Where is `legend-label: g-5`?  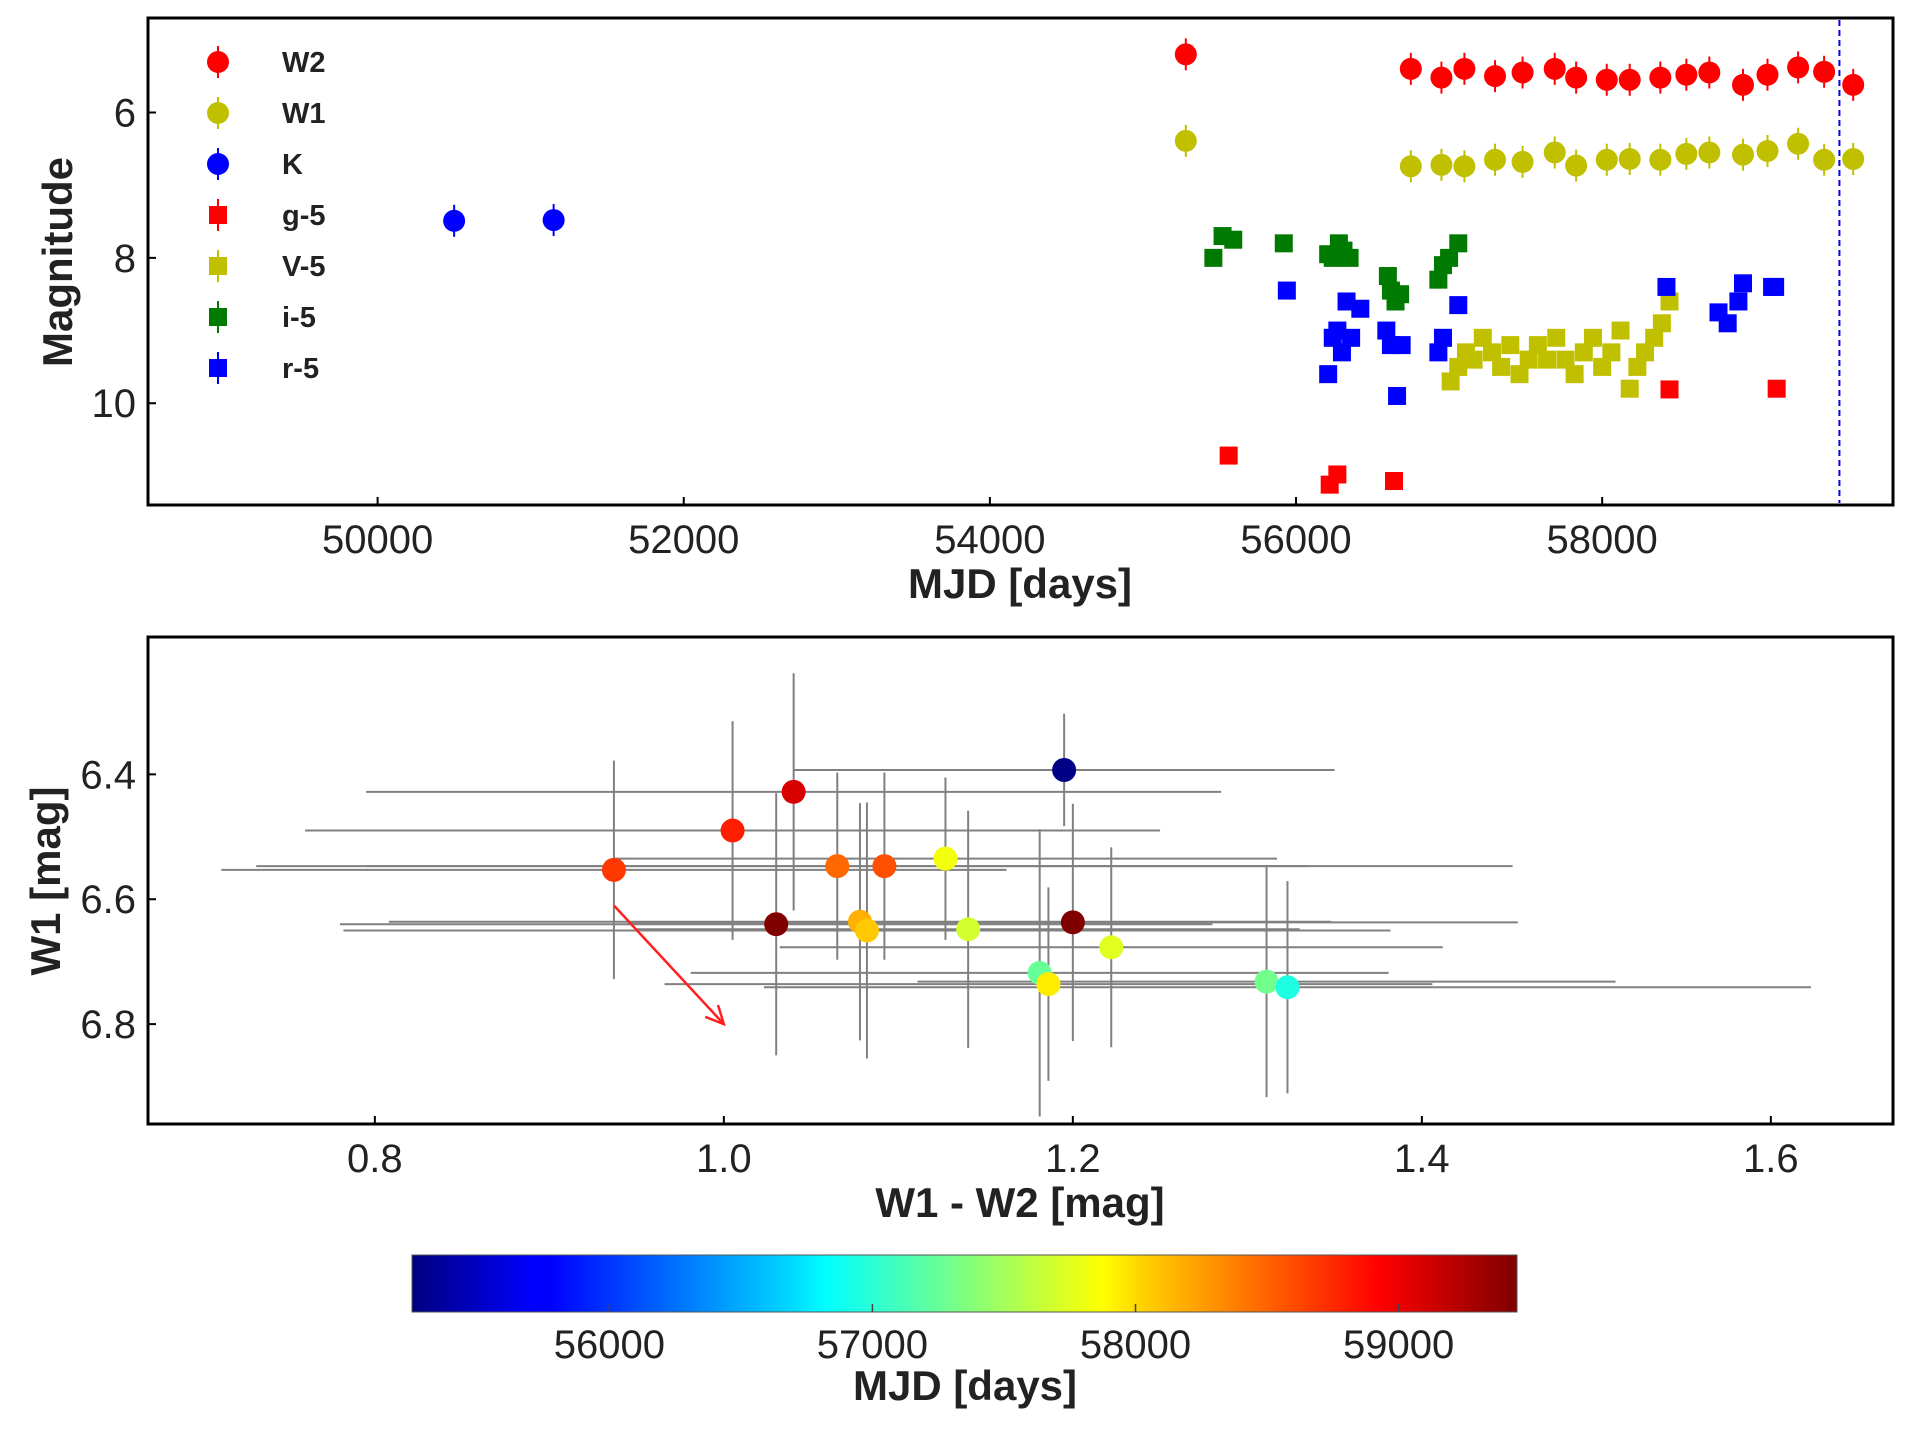 legend-label: g-5 is located at coordinates (304, 216).